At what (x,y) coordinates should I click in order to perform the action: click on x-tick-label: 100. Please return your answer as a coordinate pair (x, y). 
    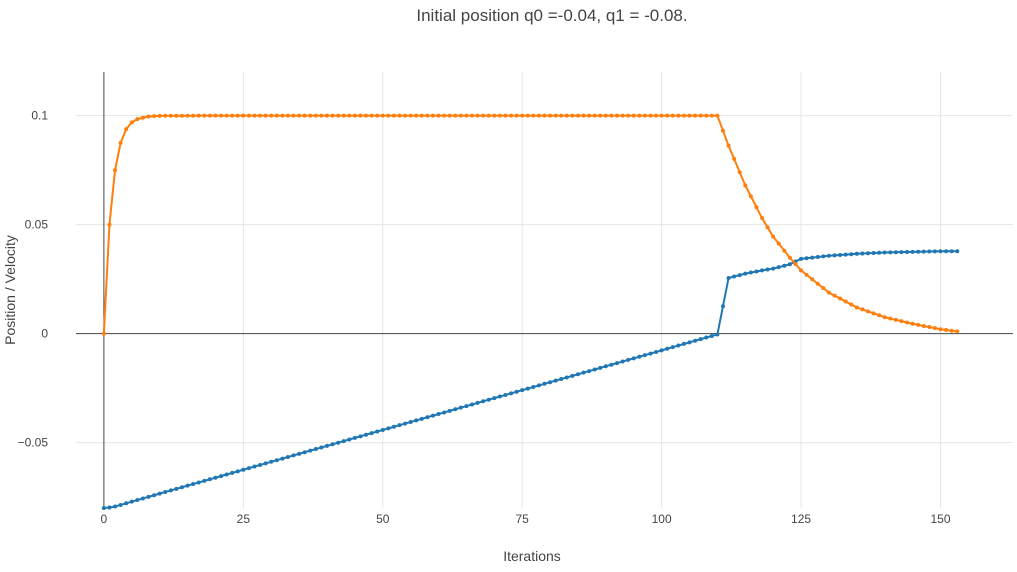
    Looking at the image, I should click on (662, 519).